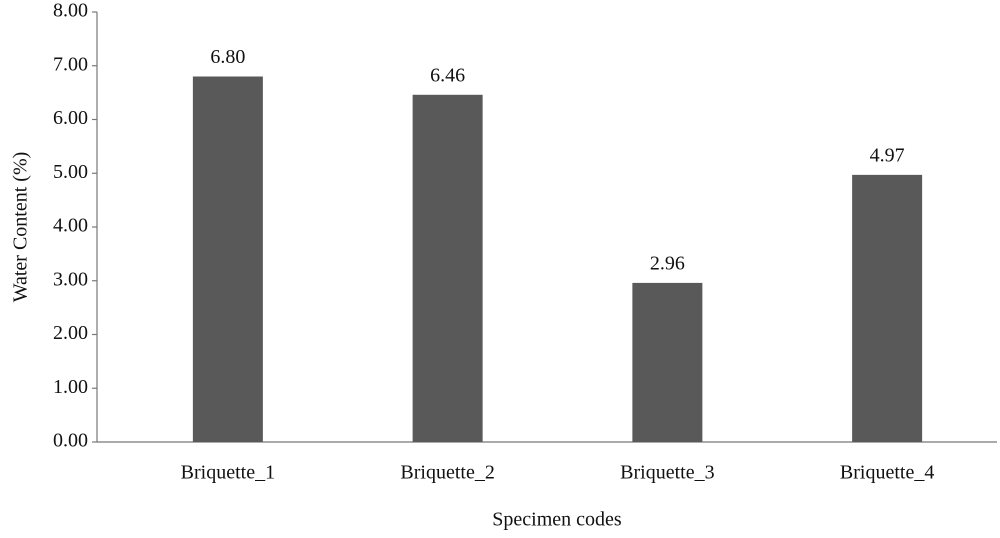 The height and width of the screenshot is (538, 1000). What do you see at coordinates (21, 227) in the screenshot?
I see `y-axis-label: Water Content (%)` at bounding box center [21, 227].